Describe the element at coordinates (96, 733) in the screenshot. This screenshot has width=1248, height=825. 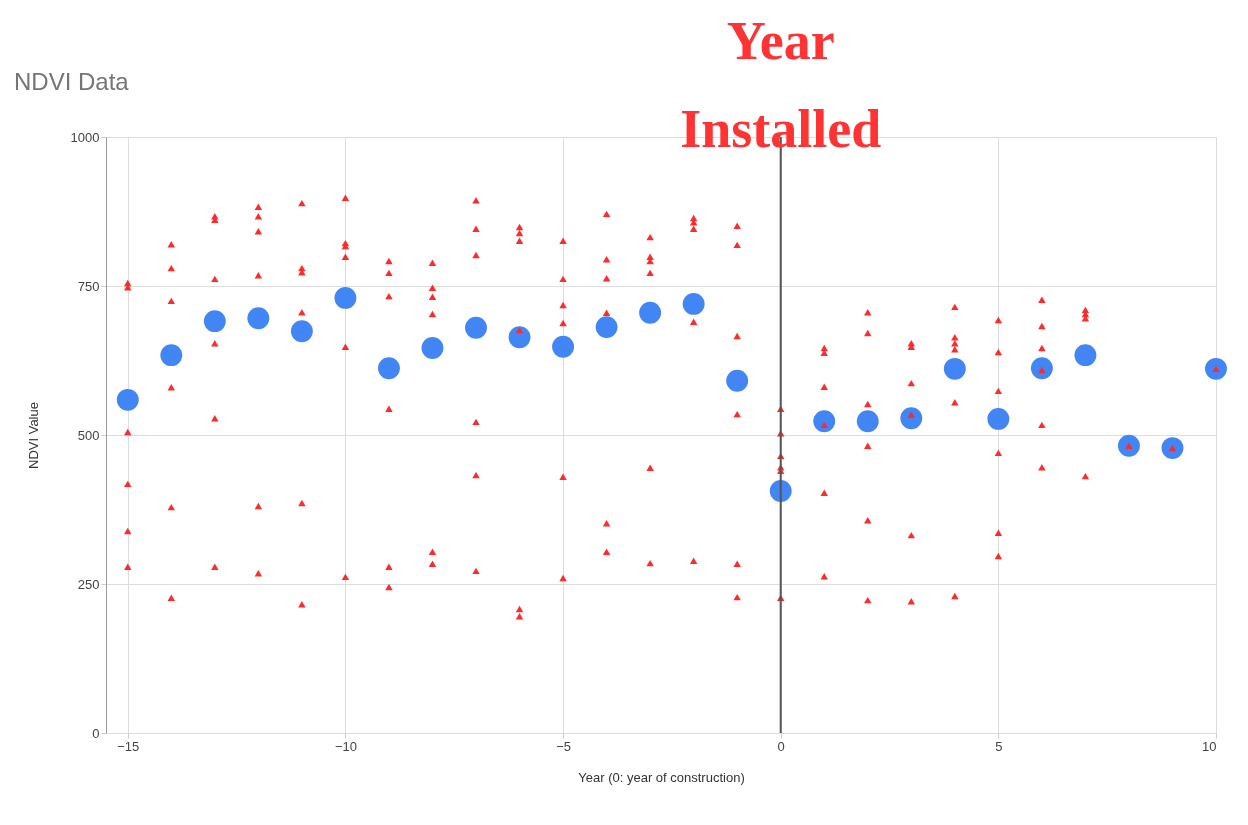
I see `y-tick-label: 0` at that location.